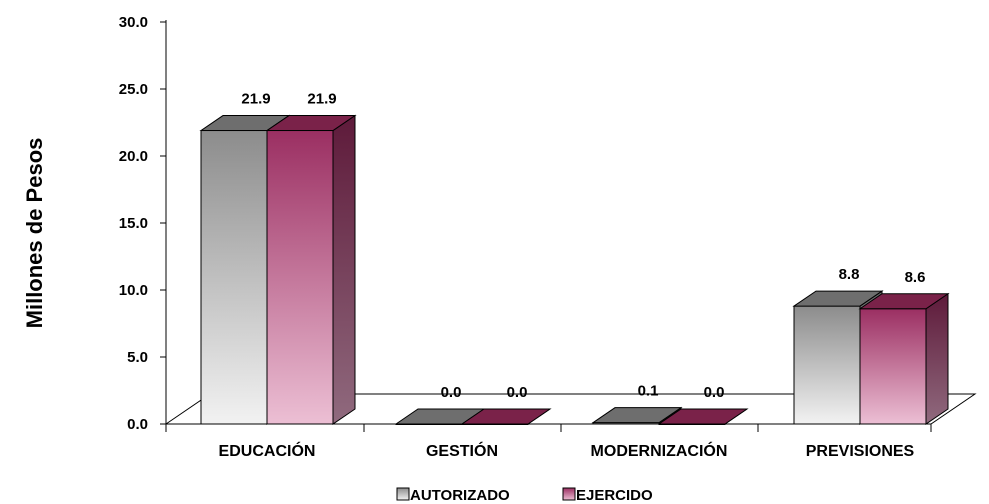 Image resolution: width=989 pixels, height=504 pixels. I want to click on legend-swatch-autorizado, so click(403, 494).